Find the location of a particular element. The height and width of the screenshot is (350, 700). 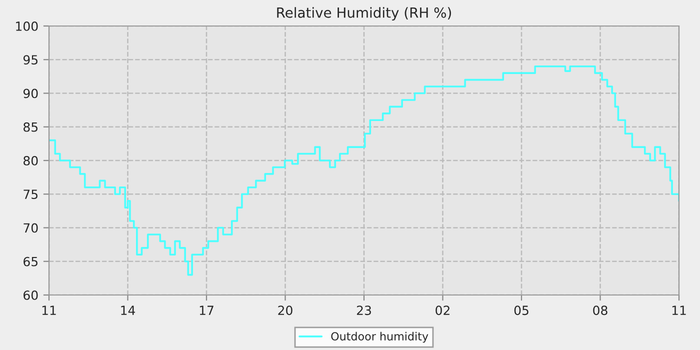

x-tick-label: 05 is located at coordinates (521, 311).